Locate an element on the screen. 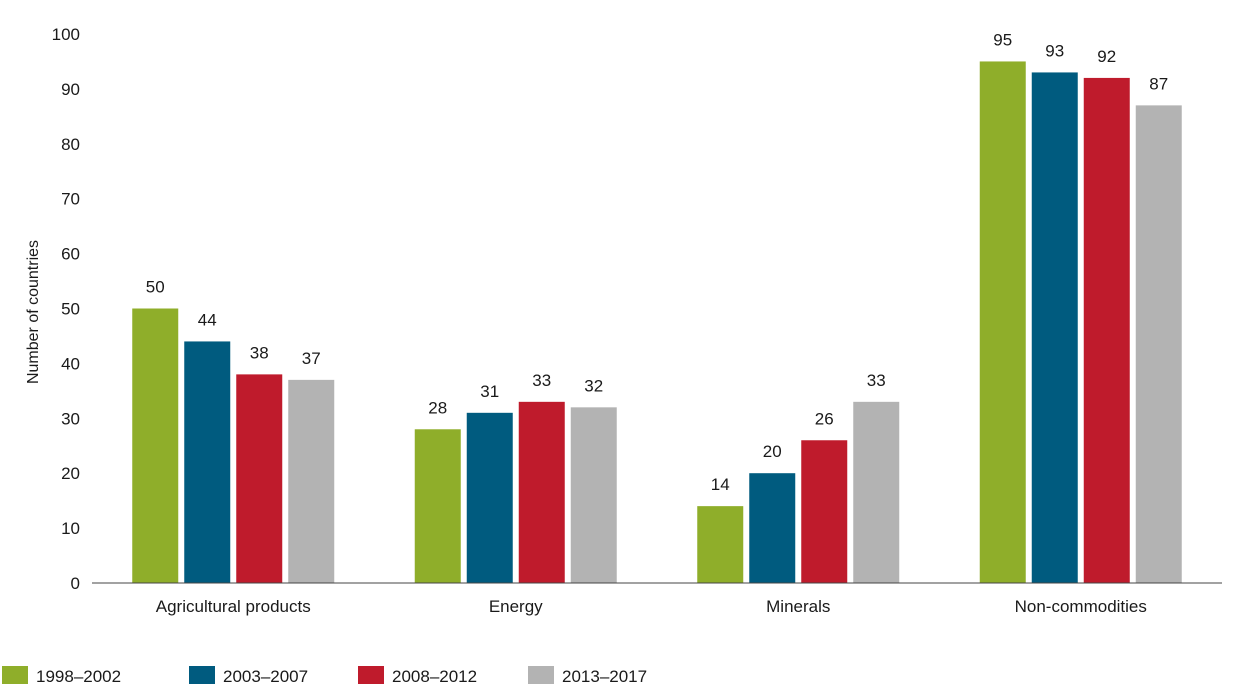 This screenshot has width=1240, height=684. data-label: 32 is located at coordinates (593, 385).